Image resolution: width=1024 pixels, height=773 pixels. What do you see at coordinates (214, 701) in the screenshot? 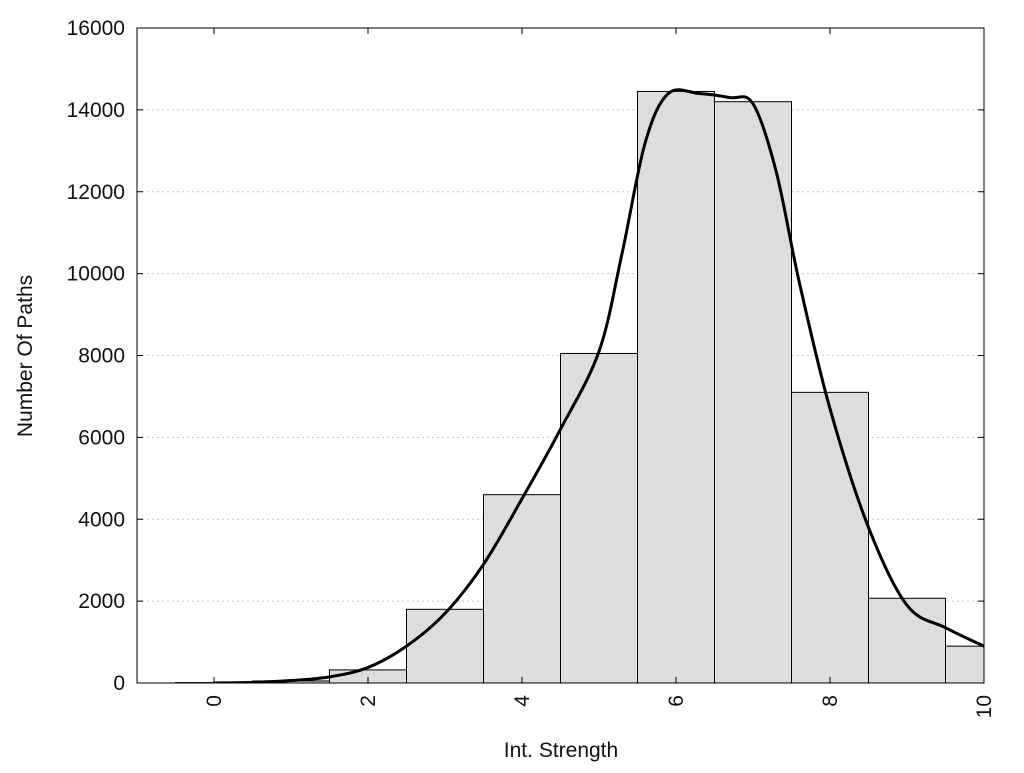
I see `x-tick-label: 0` at bounding box center [214, 701].